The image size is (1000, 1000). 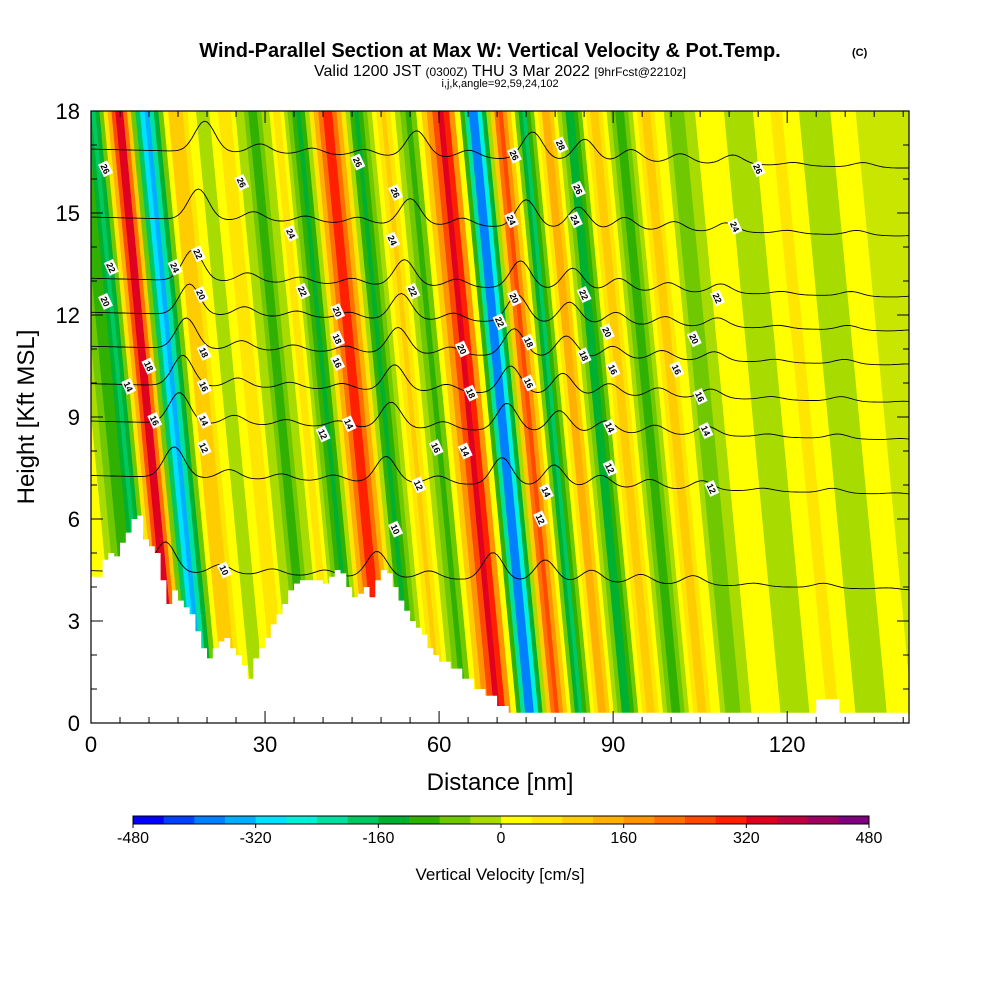 I want to click on colorbar-title: Vertical Velocity [cm/s], so click(x=499, y=874).